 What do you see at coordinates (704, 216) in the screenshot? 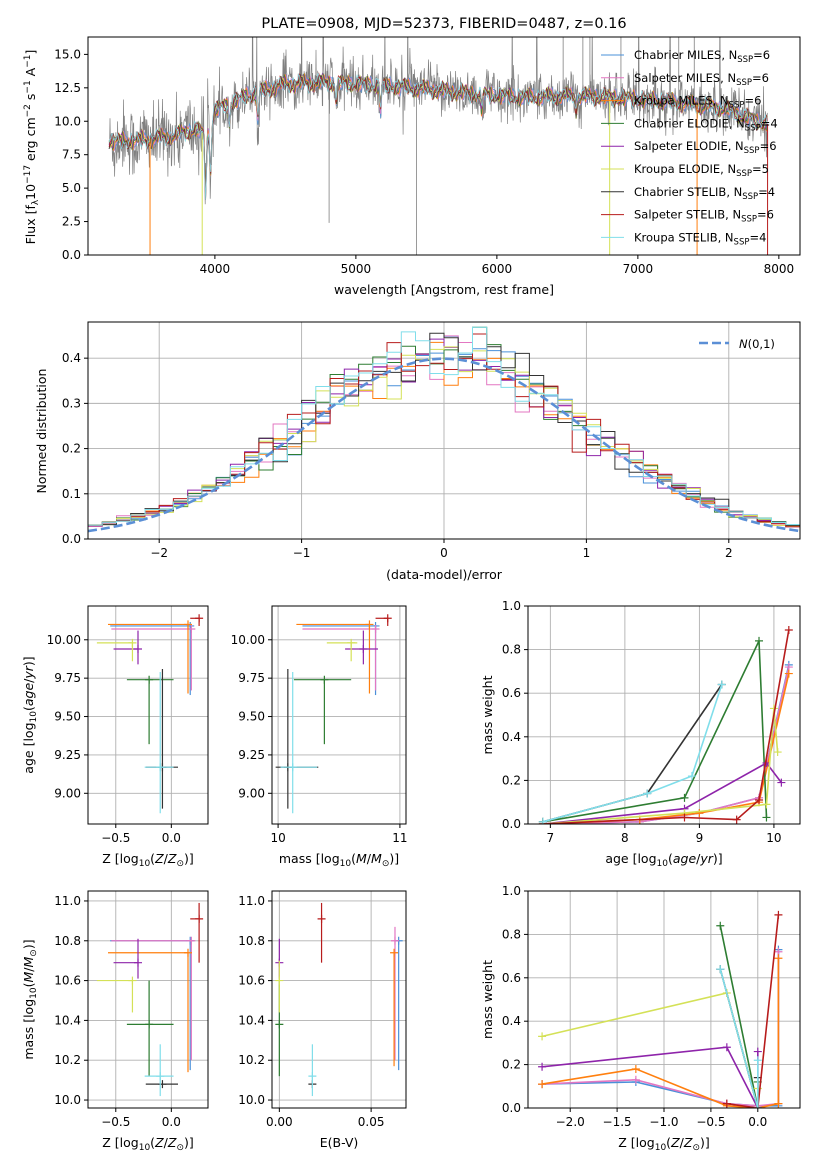
I see `legend-label: Salpeter STELIB, NSSP=6` at bounding box center [704, 216].